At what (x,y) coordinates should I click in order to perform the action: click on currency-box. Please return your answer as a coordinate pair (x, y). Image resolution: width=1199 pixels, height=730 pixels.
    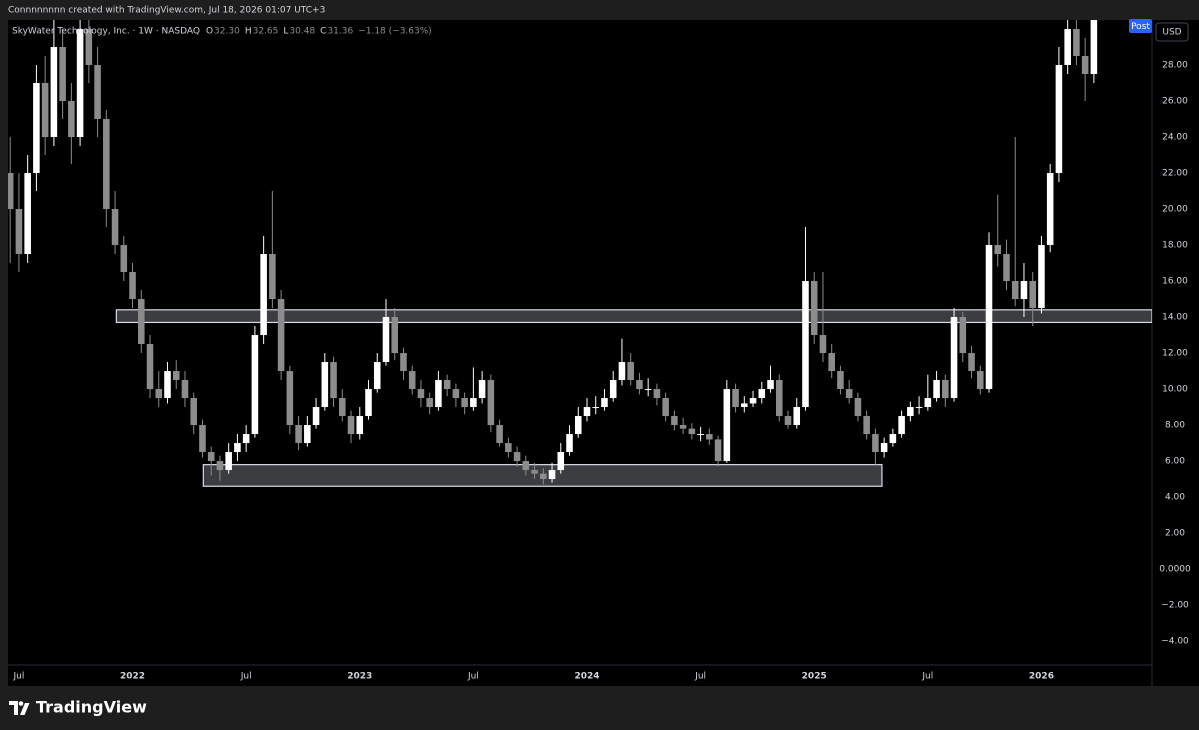
    Looking at the image, I should click on (1172, 32).